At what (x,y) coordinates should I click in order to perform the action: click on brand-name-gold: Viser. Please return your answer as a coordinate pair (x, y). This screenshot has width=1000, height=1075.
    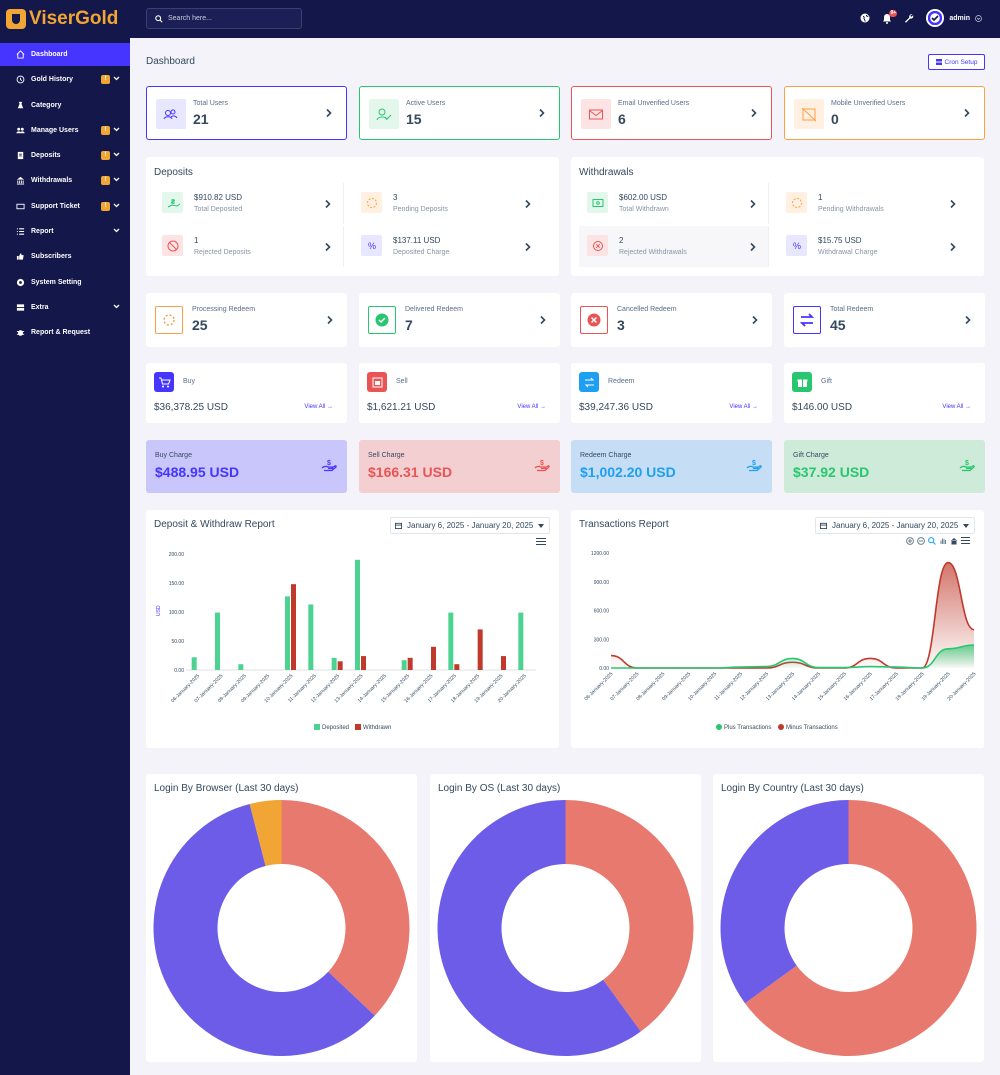
    Looking at the image, I should click on (52, 18).